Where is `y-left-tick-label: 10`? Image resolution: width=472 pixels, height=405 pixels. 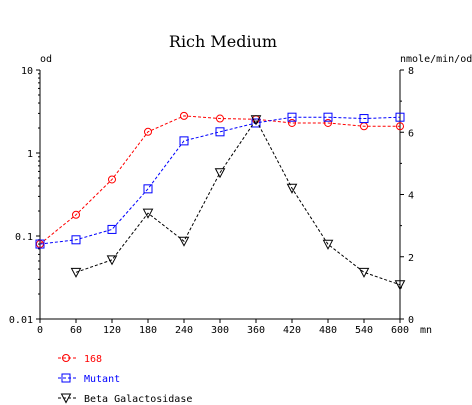 y-left-tick-label: 10 is located at coordinates (27, 71).